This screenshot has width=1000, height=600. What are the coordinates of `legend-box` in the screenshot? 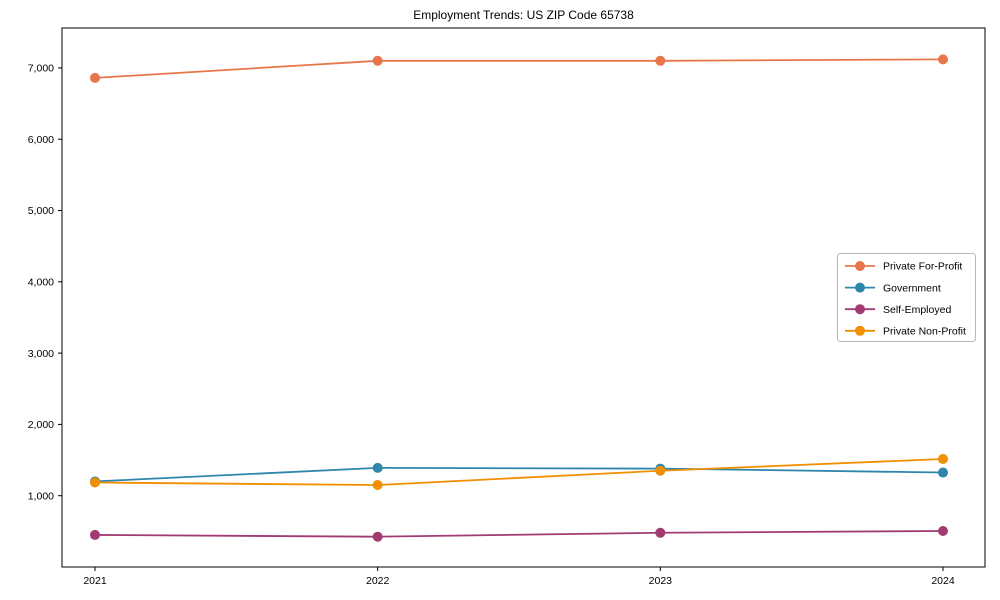 It's located at (906, 297).